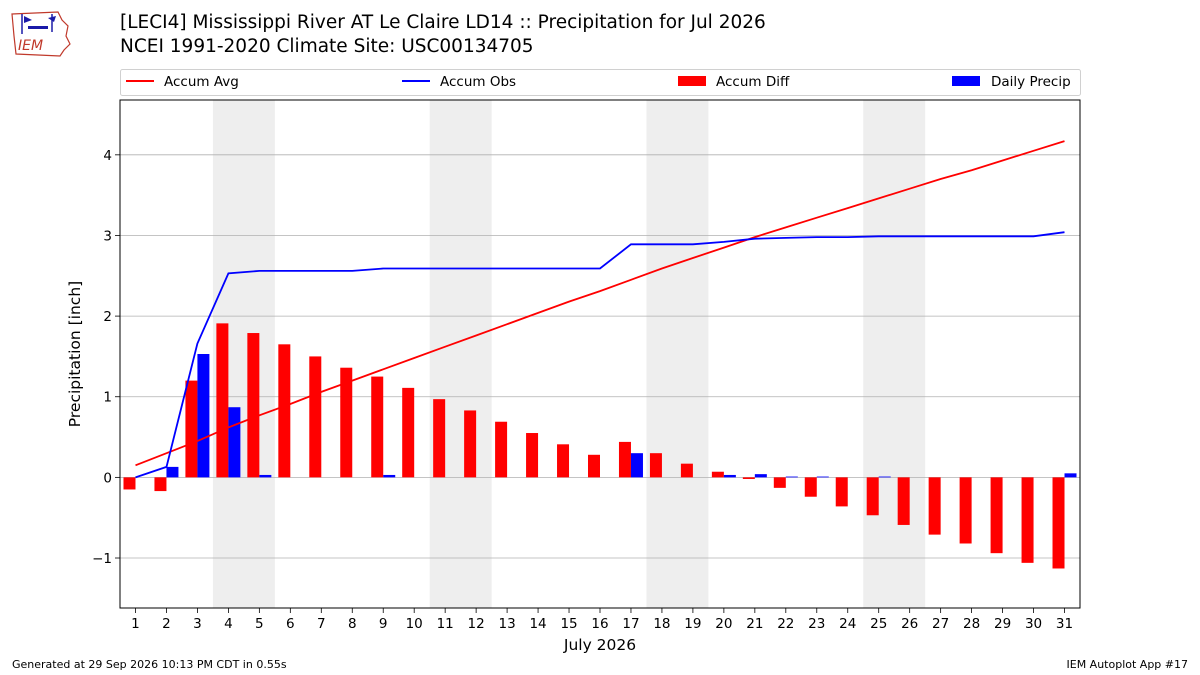 This screenshot has height=675, width=1200. Describe the element at coordinates (661, 624) in the screenshot. I see `x-tick-label: 18` at that location.